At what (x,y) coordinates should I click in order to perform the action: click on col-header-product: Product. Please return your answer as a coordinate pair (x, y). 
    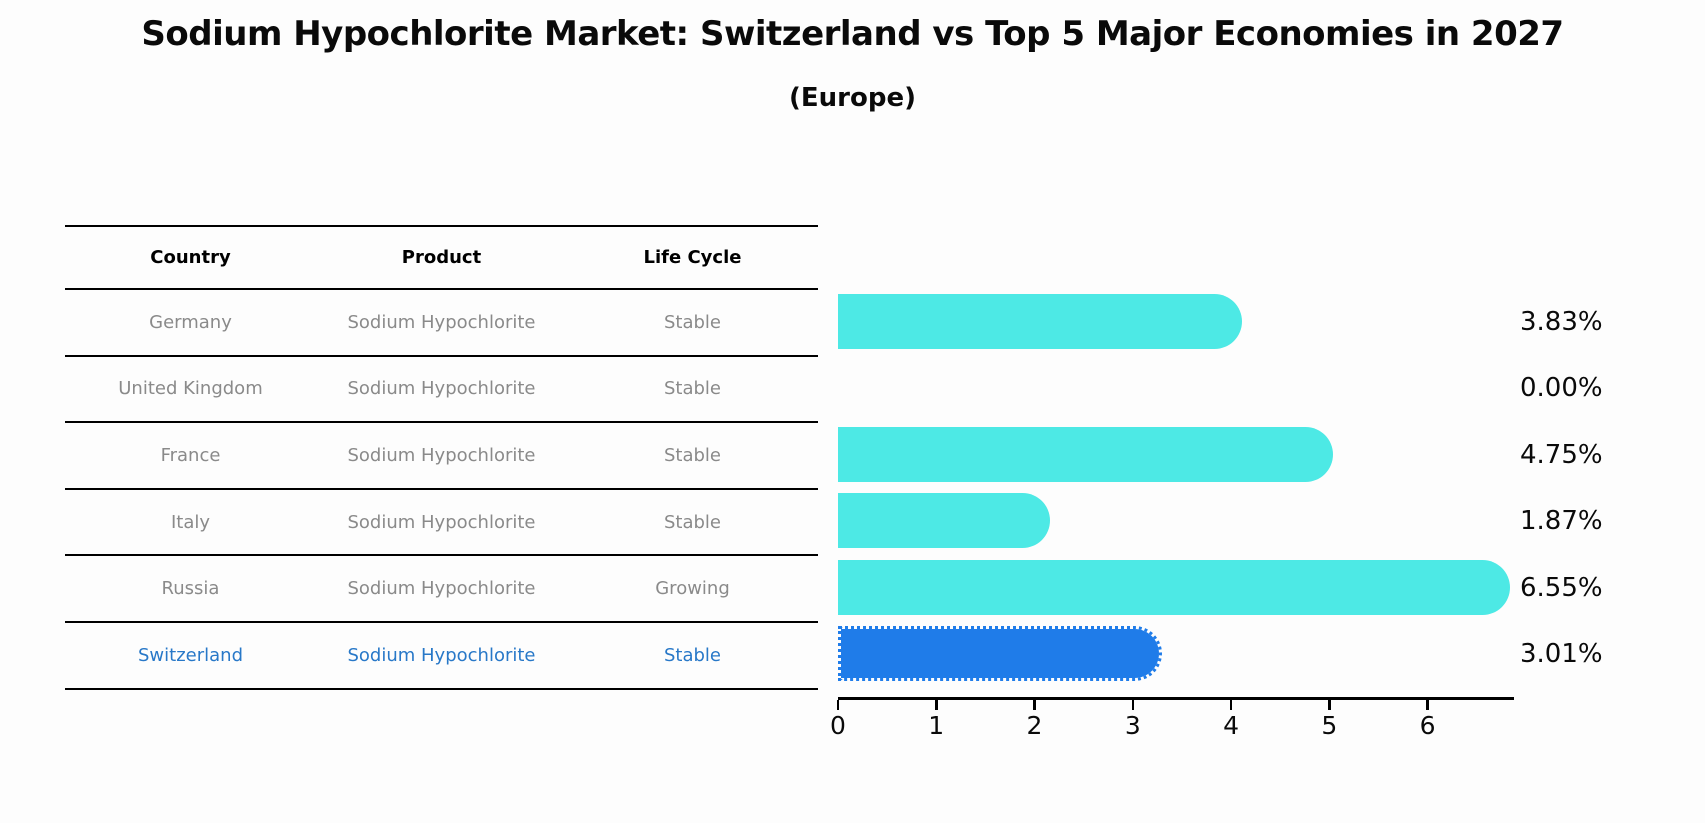
    Looking at the image, I should click on (441, 257).